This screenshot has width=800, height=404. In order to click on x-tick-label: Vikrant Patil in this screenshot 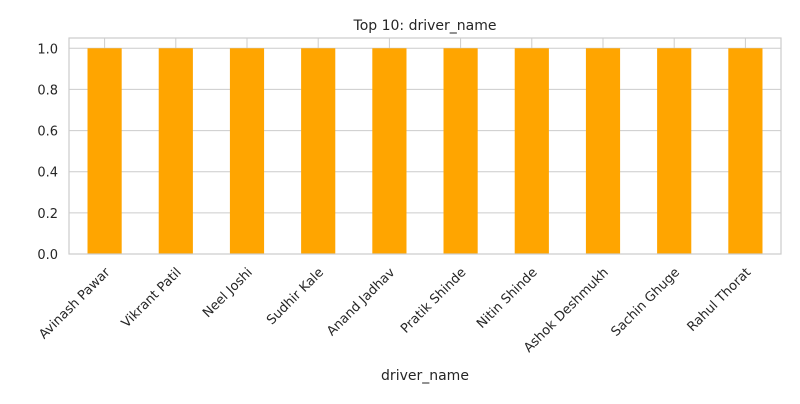, I will do `click(152, 298)`.